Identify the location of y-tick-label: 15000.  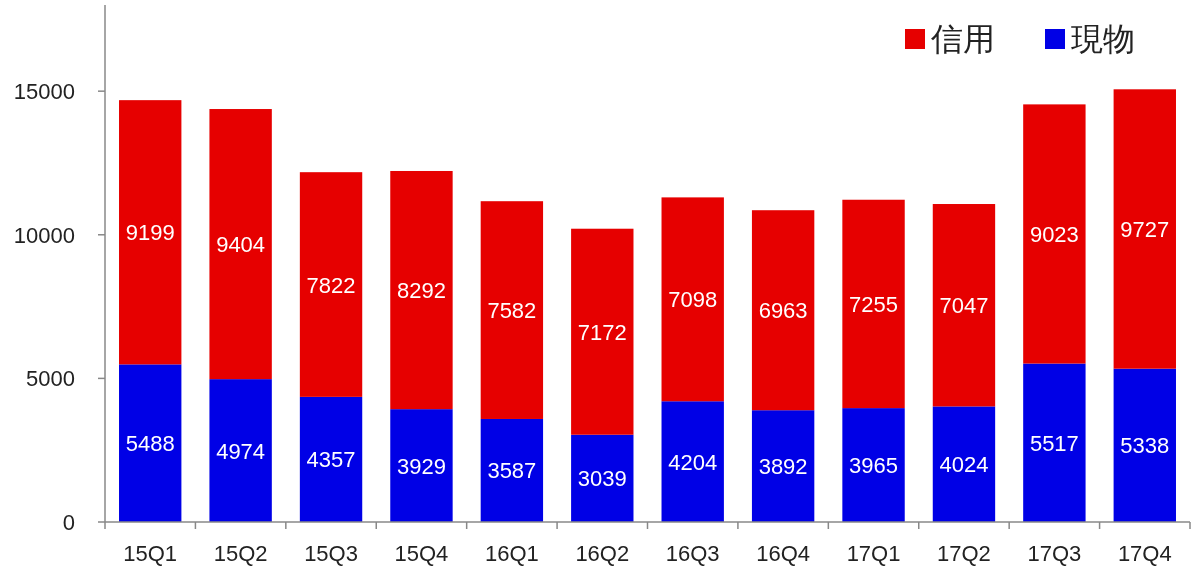
(44, 92).